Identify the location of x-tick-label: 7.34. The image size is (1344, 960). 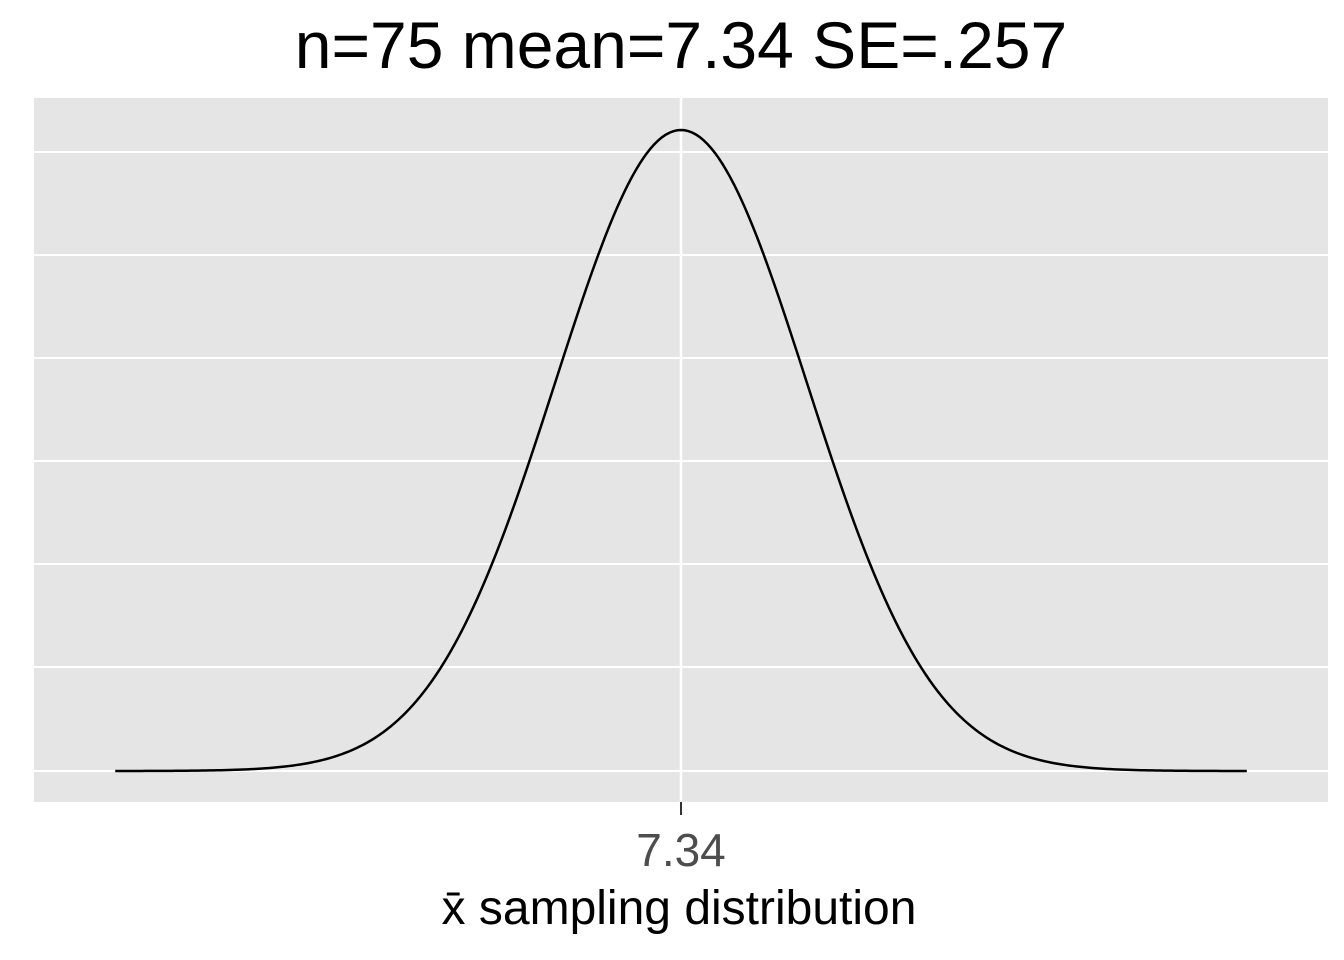
(681, 850).